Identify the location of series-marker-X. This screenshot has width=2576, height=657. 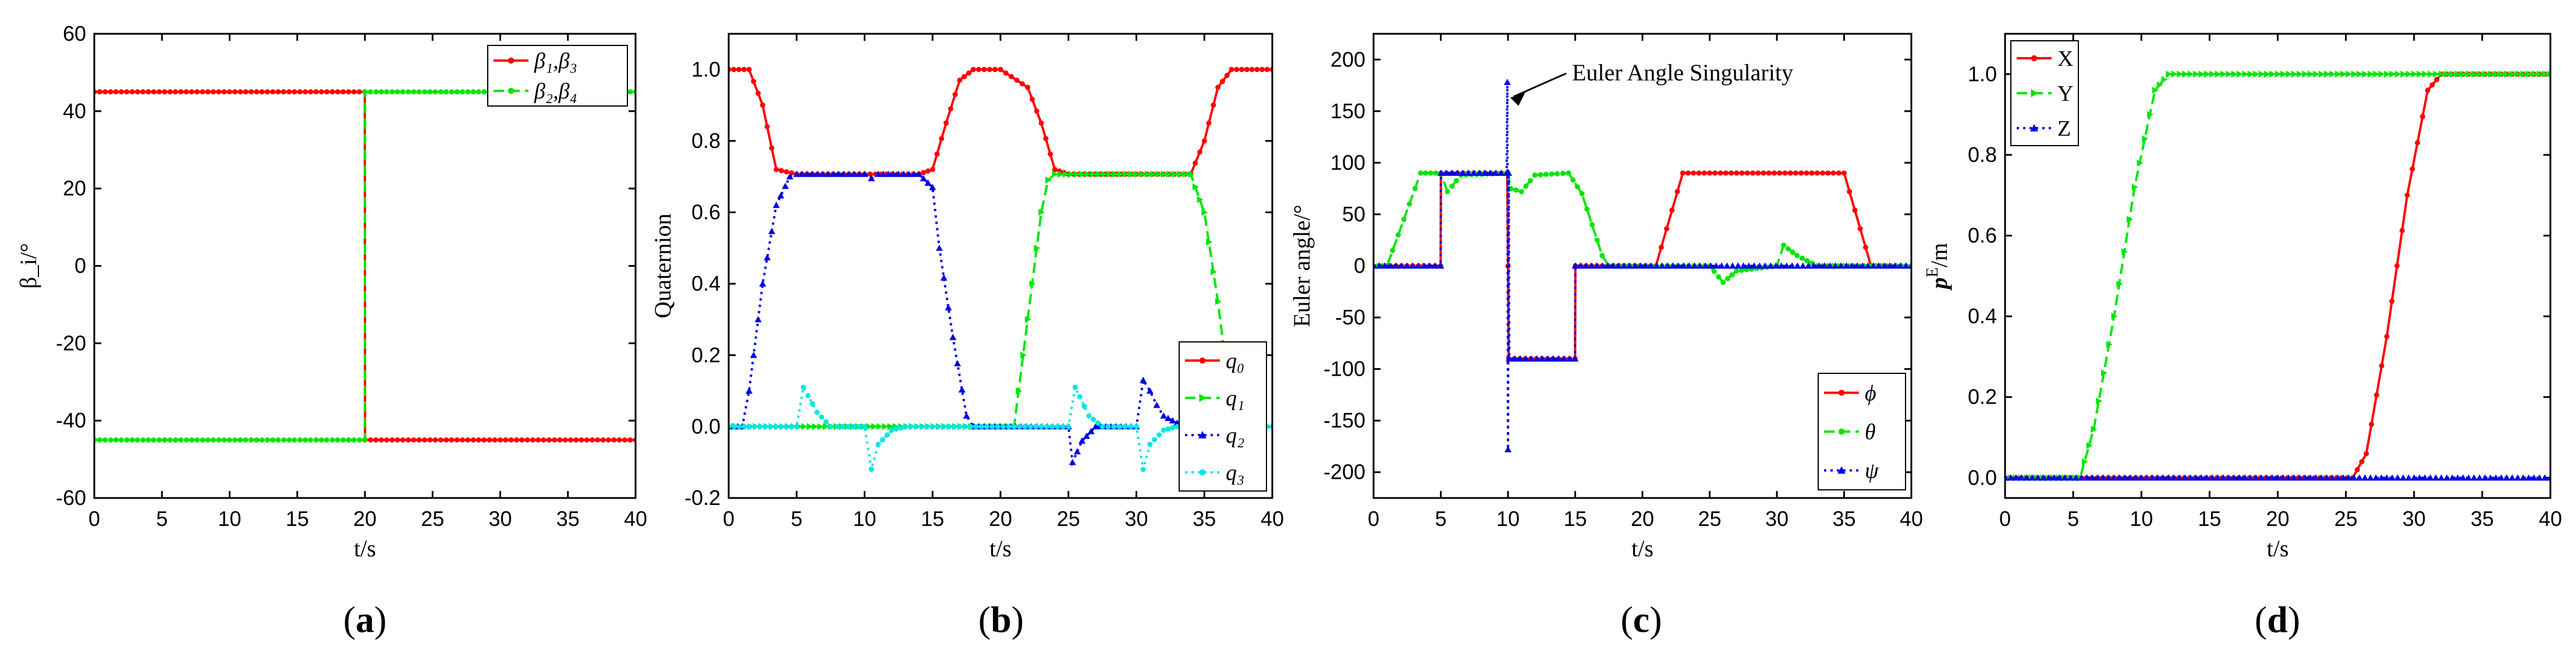
(2392, 301).